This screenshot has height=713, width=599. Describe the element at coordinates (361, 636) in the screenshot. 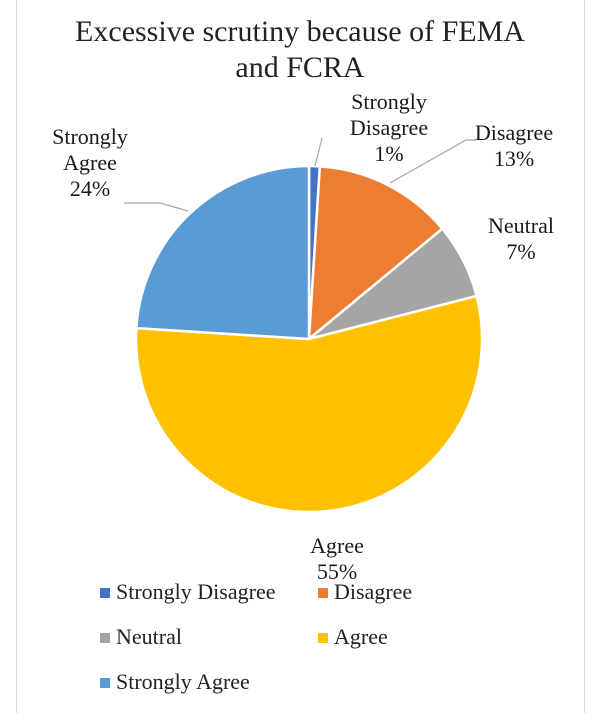

I see `legend-label-agree: Agree` at that location.